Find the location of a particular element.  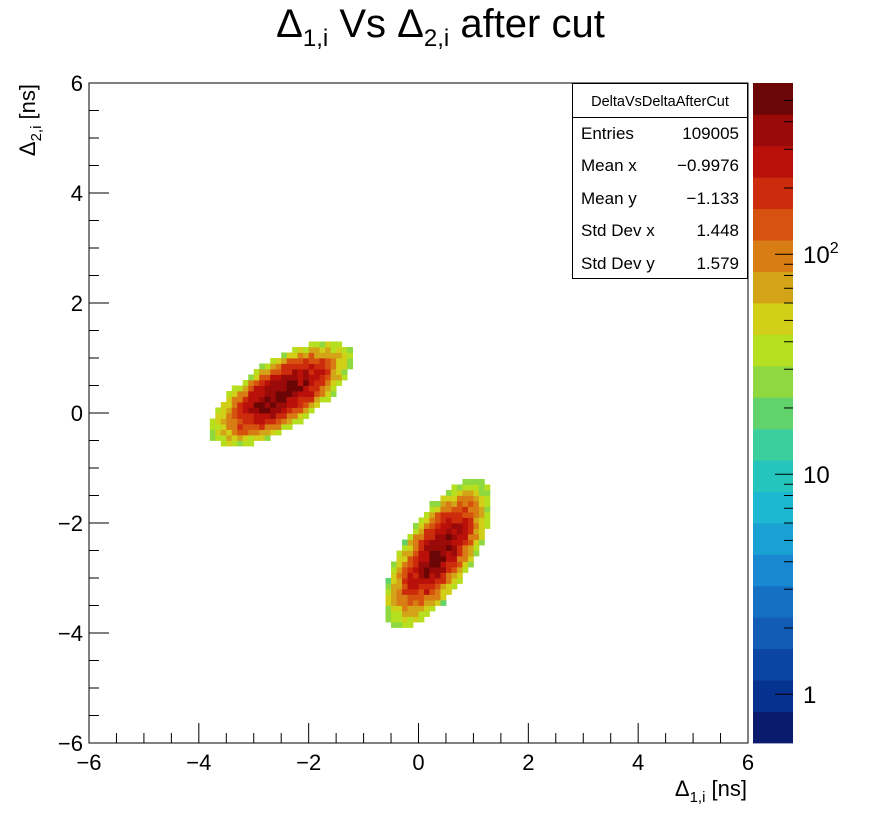

stats-row-stddev-x: Std Dev x 1.448 is located at coordinates (660, 231).